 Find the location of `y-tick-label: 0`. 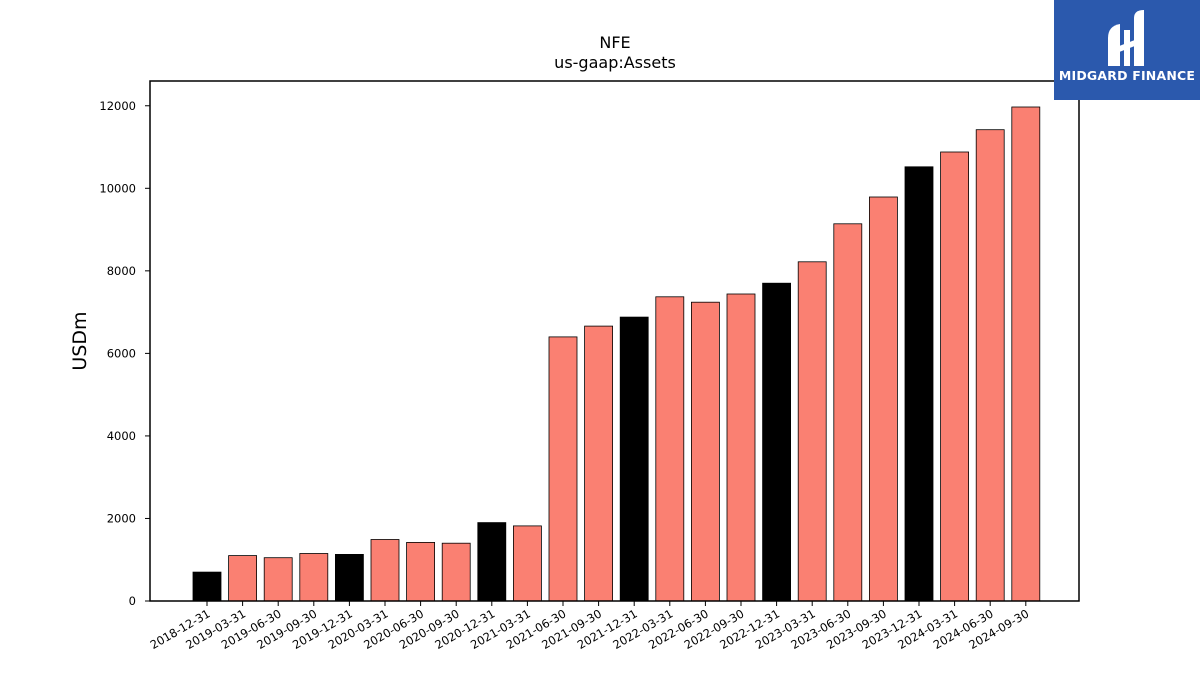

y-tick-label: 0 is located at coordinates (132, 601).